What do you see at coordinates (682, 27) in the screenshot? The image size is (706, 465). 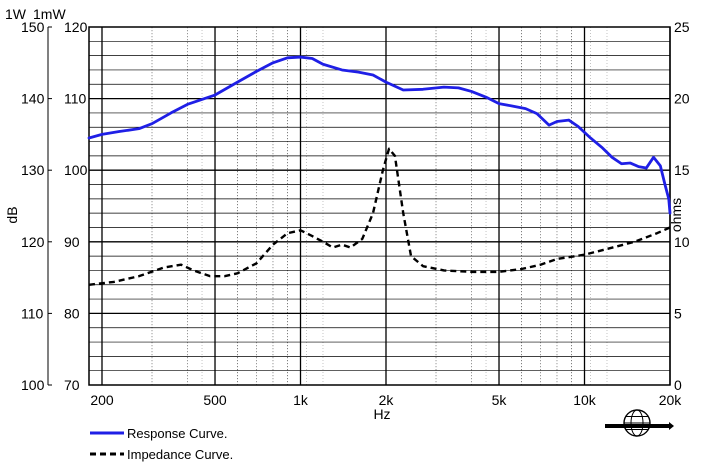 I see `right-tick-label: 25` at bounding box center [682, 27].